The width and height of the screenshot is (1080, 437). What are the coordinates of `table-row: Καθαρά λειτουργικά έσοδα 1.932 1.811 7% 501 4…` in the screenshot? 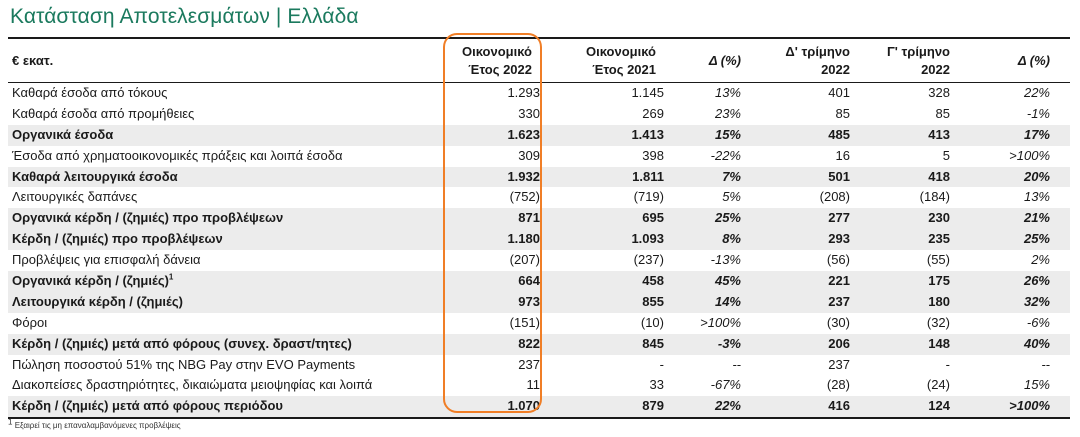 It's located at (539, 177).